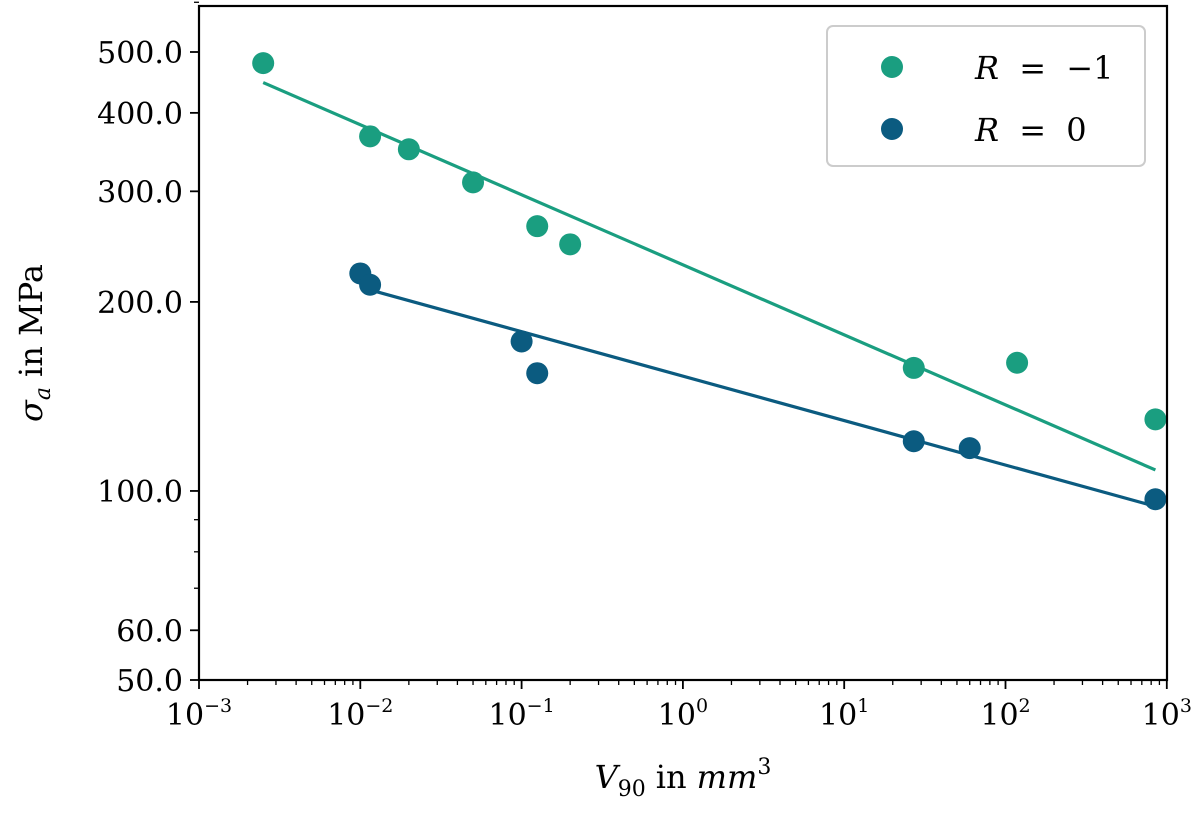 This screenshot has width=1200, height=816. What do you see at coordinates (632, 789) in the screenshot?
I see `x-label-subscript: 90` at bounding box center [632, 789].